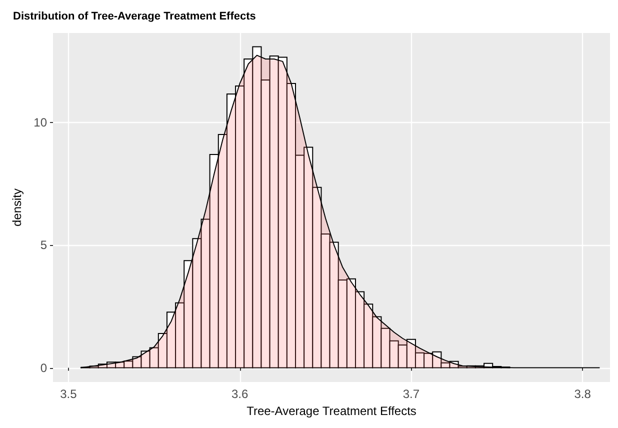 The height and width of the screenshot is (428, 618). I want to click on x-tick-label: 3.7, so click(411, 394).